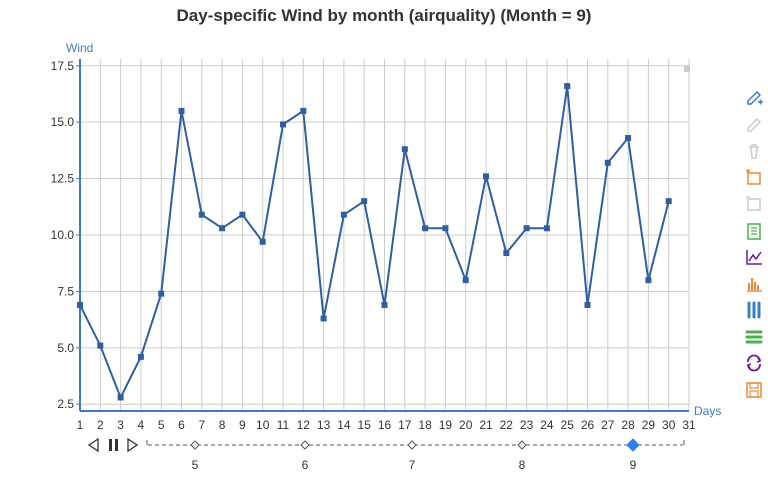  I want to click on x-tick-label: 23, so click(527, 425).